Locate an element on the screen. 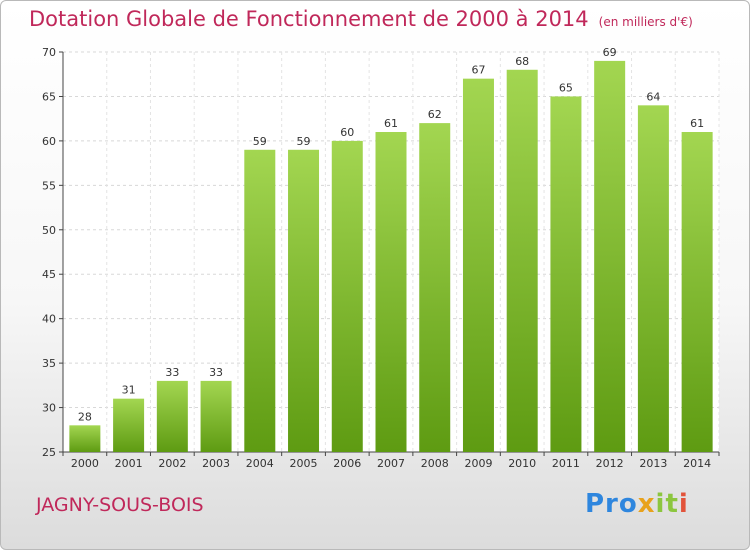 The width and height of the screenshot is (750, 550). bar-2014 is located at coordinates (697, 292).